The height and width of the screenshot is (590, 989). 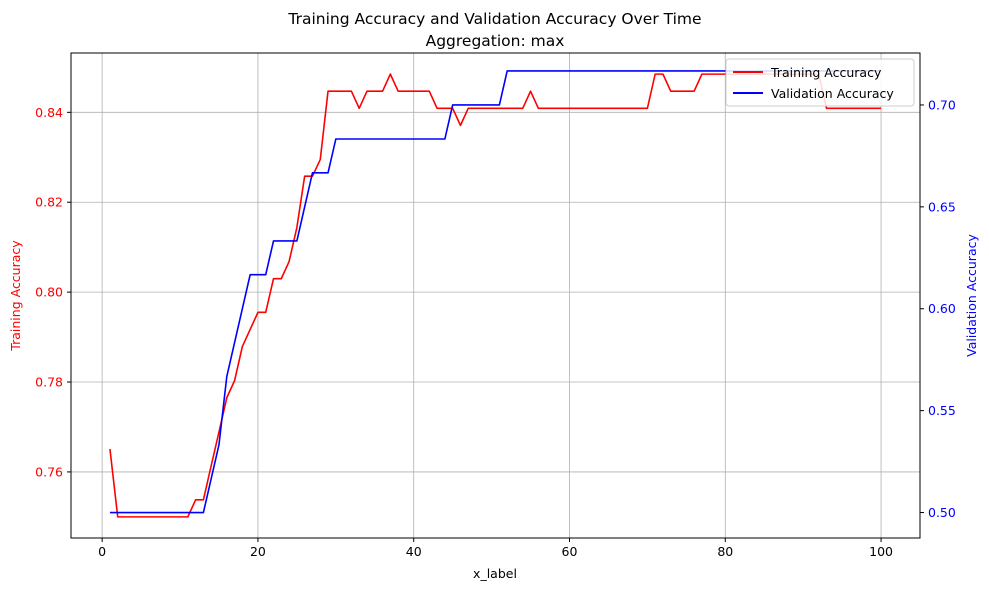 What do you see at coordinates (49, 382) in the screenshot?
I see `y-left-tick-label: 0.78` at bounding box center [49, 382].